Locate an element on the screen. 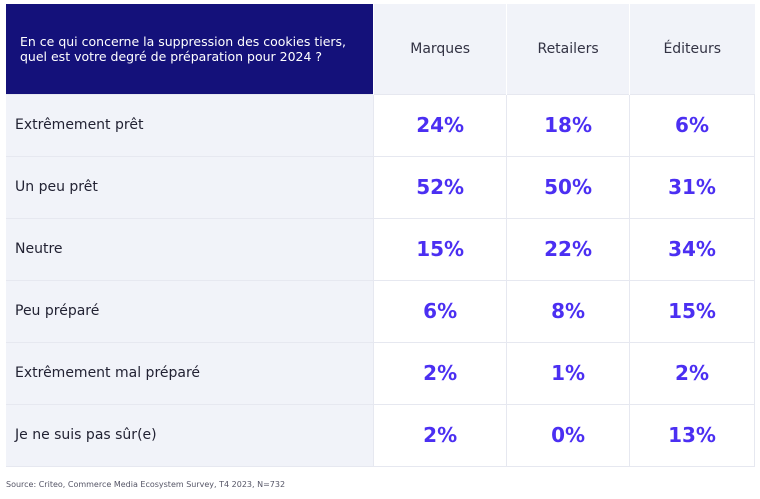  value-cell: 22% is located at coordinates (568, 248).